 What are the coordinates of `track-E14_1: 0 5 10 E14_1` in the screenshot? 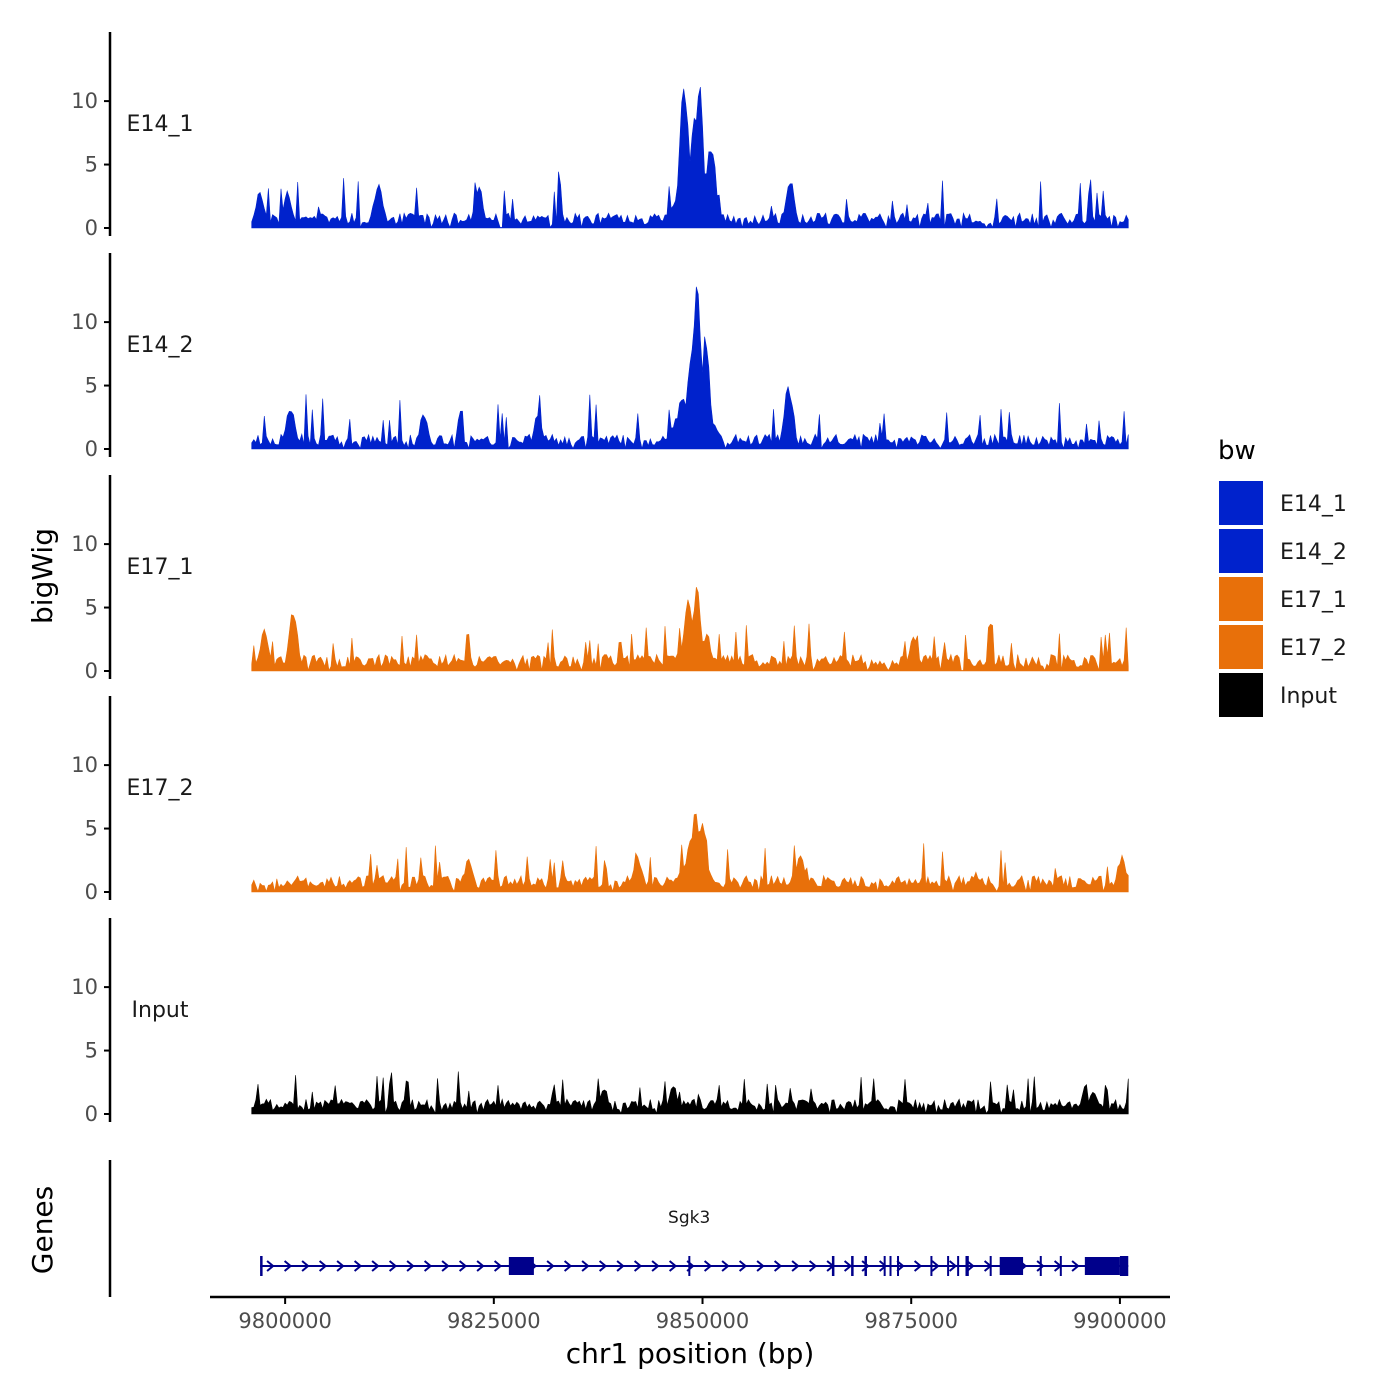 It's located at (600, 136).